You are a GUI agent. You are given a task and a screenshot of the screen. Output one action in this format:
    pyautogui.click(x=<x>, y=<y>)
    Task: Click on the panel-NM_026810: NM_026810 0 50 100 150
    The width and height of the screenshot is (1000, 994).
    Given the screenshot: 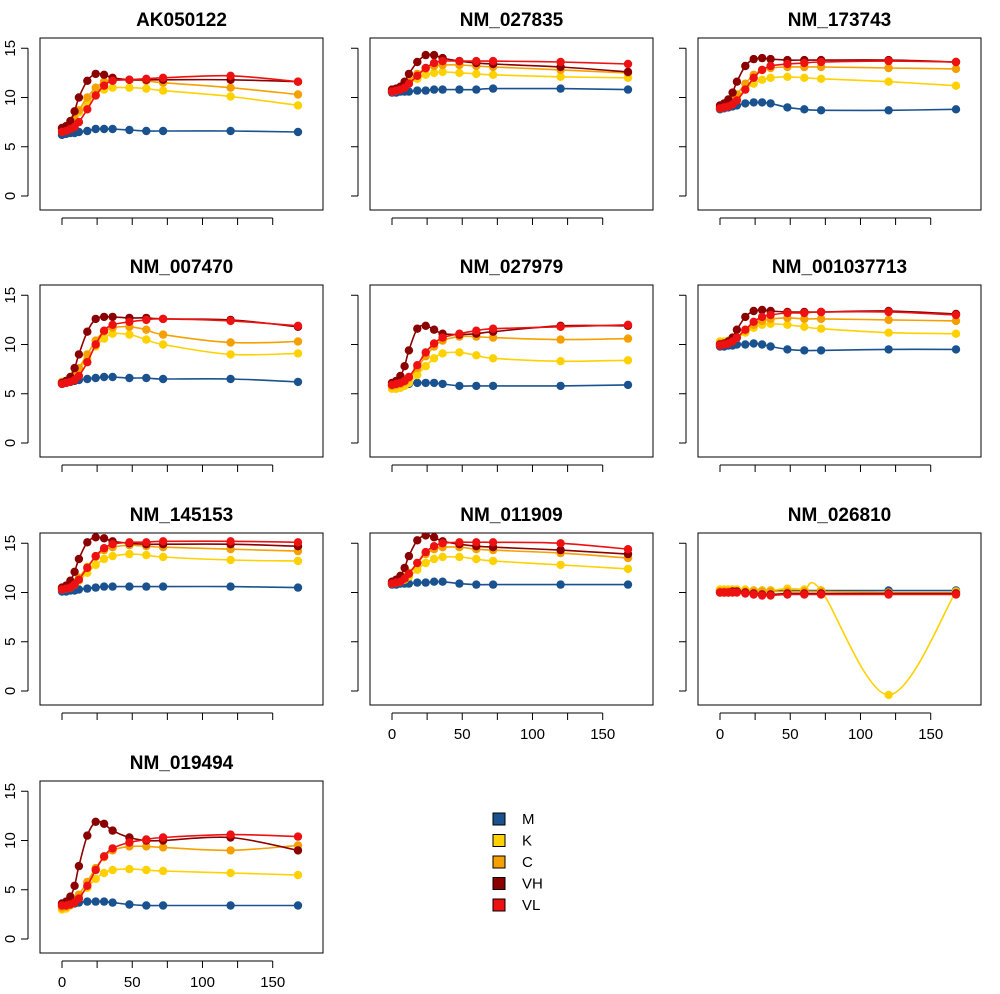 What is the action you would take?
    pyautogui.click(x=830, y=624)
    